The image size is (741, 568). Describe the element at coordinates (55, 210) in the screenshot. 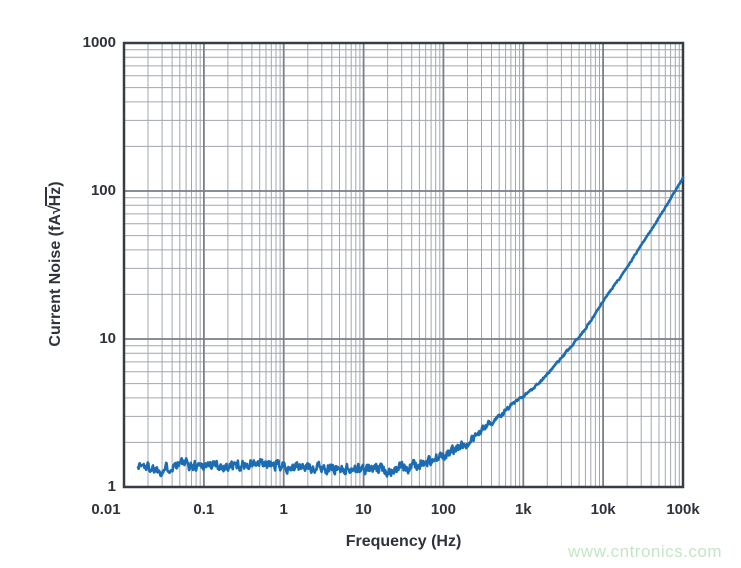

I see `sqrt-radical-symbol: √` at that location.